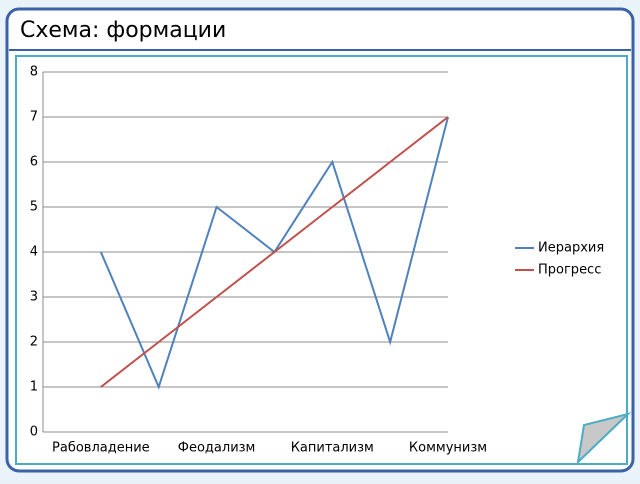 The height and width of the screenshot is (484, 640). Describe the element at coordinates (34, 387) in the screenshot. I see `y-tick-label: 1` at that location.